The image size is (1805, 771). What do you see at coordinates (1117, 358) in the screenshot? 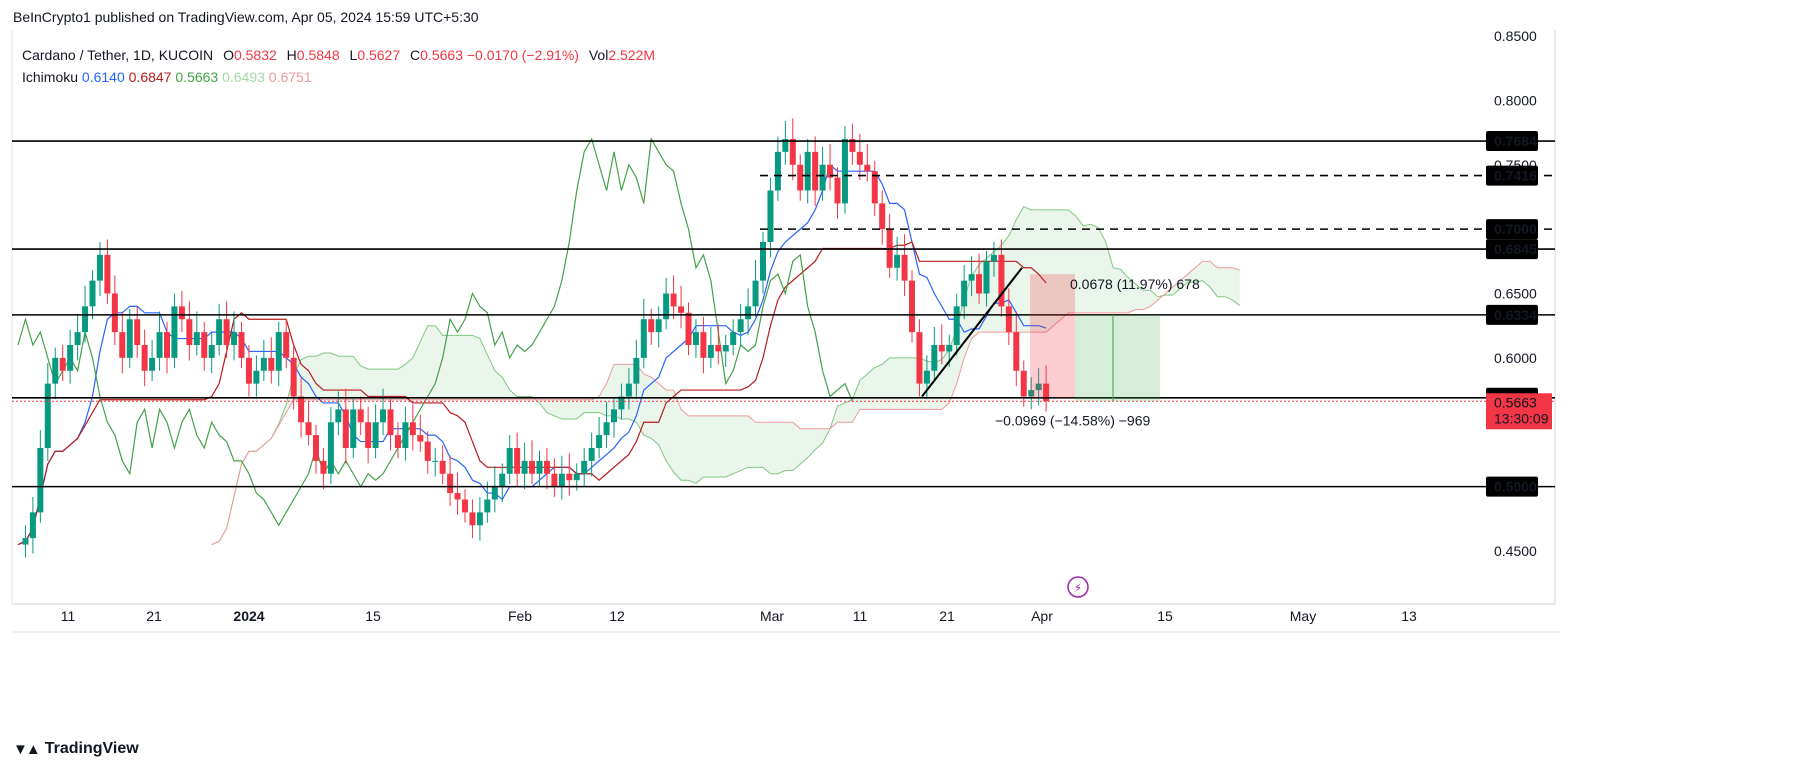
I see `long-position-box` at bounding box center [1117, 358].